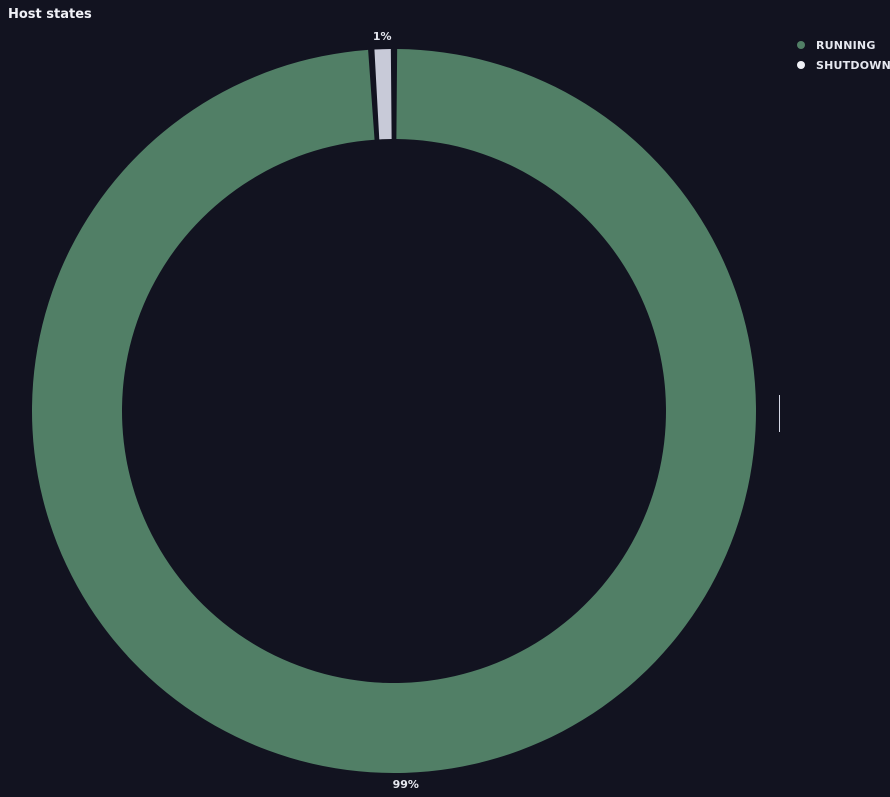 This screenshot has width=890, height=797. What do you see at coordinates (406, 784) in the screenshot?
I see `slice-label-running: 99%` at bounding box center [406, 784].